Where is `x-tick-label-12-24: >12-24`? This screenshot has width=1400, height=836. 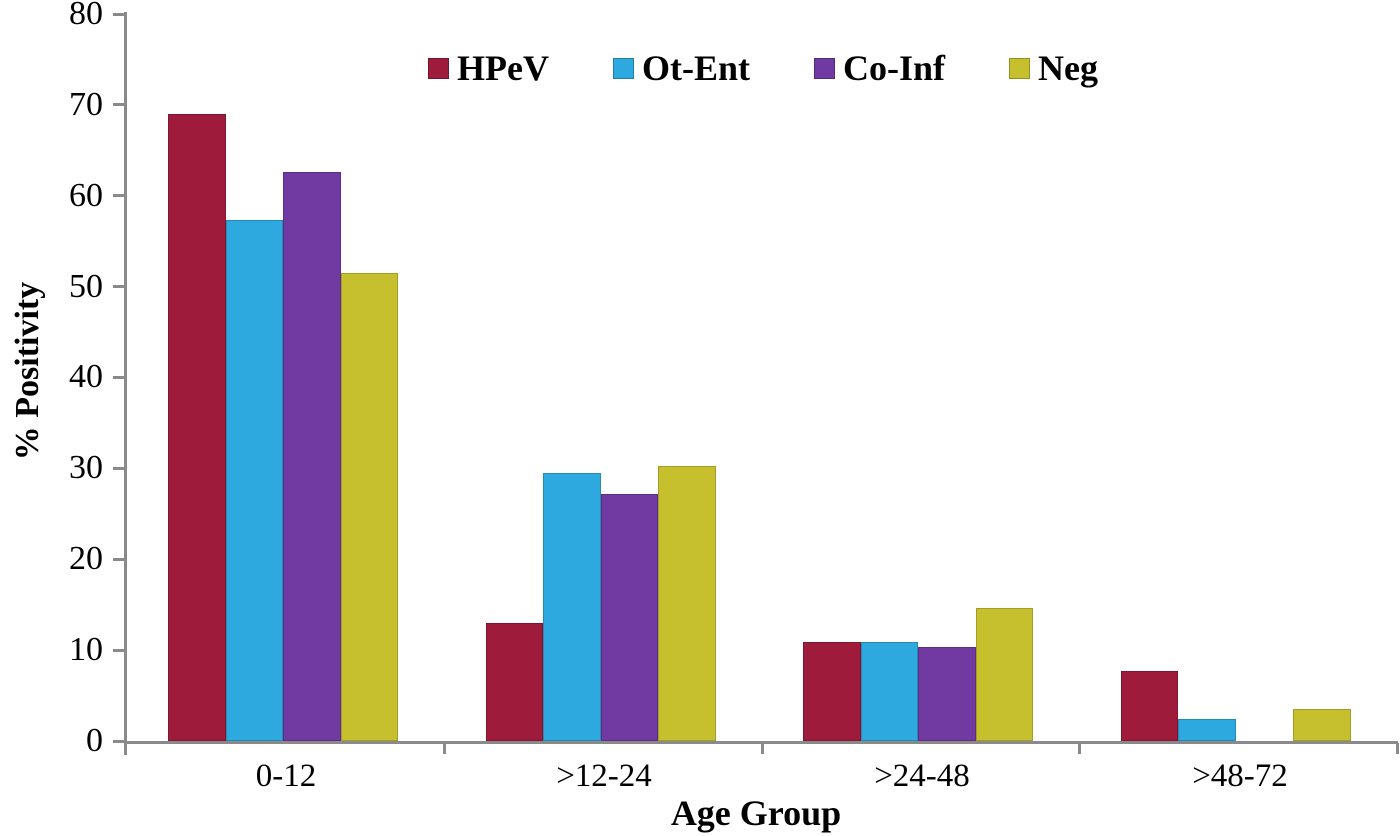 x-tick-label-12-24: >12-24 is located at coordinates (604, 776).